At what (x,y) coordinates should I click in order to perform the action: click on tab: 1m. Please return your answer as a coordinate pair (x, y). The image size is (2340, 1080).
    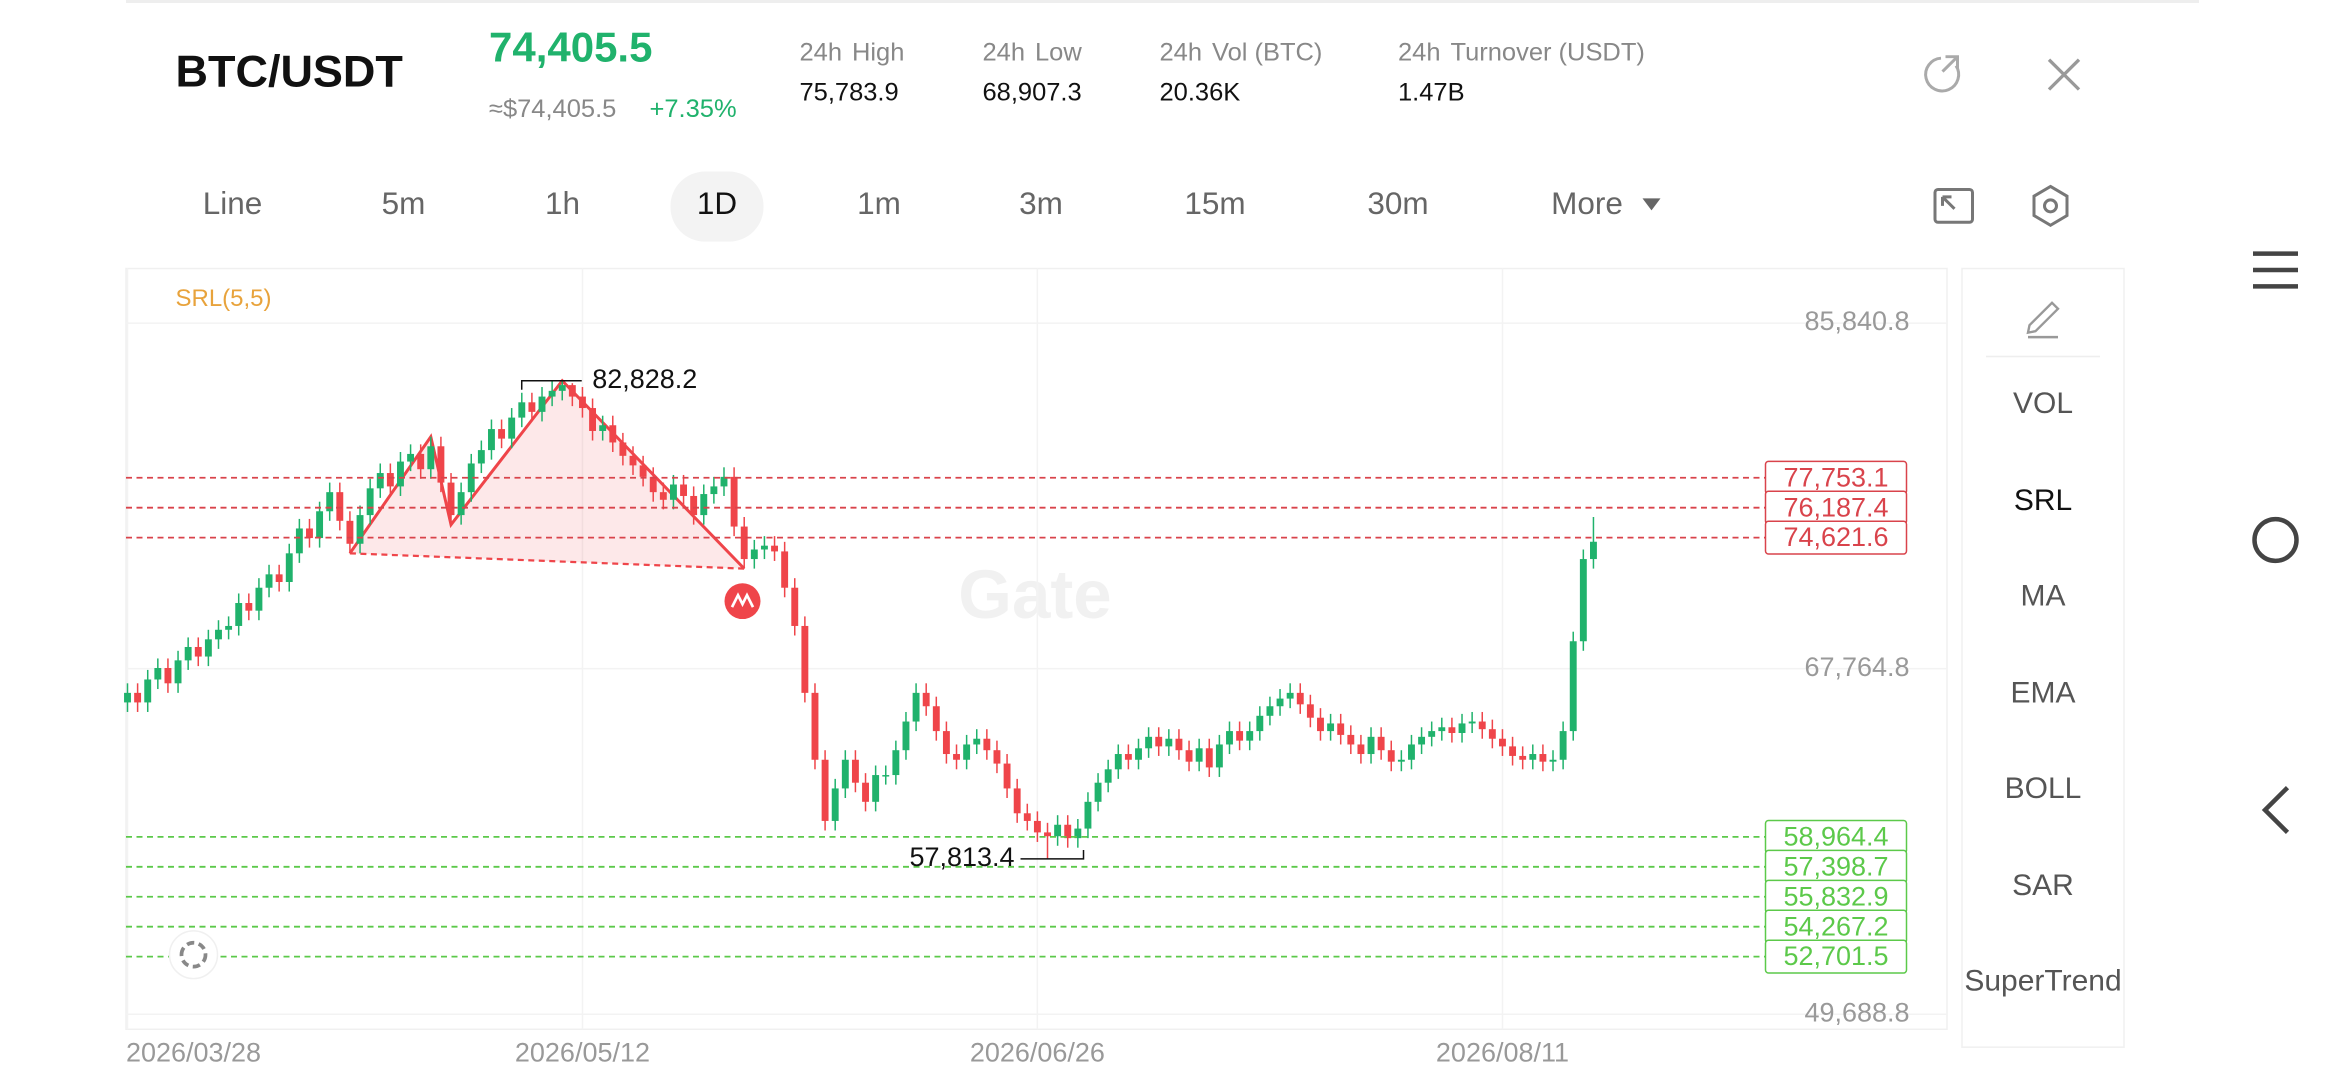
    Looking at the image, I should click on (879, 203).